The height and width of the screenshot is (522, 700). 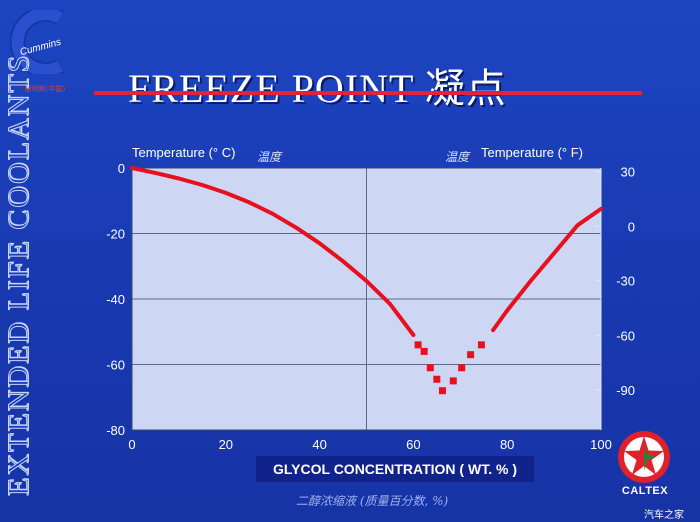 I want to click on x-tick-5: 100, so click(x=601, y=444).